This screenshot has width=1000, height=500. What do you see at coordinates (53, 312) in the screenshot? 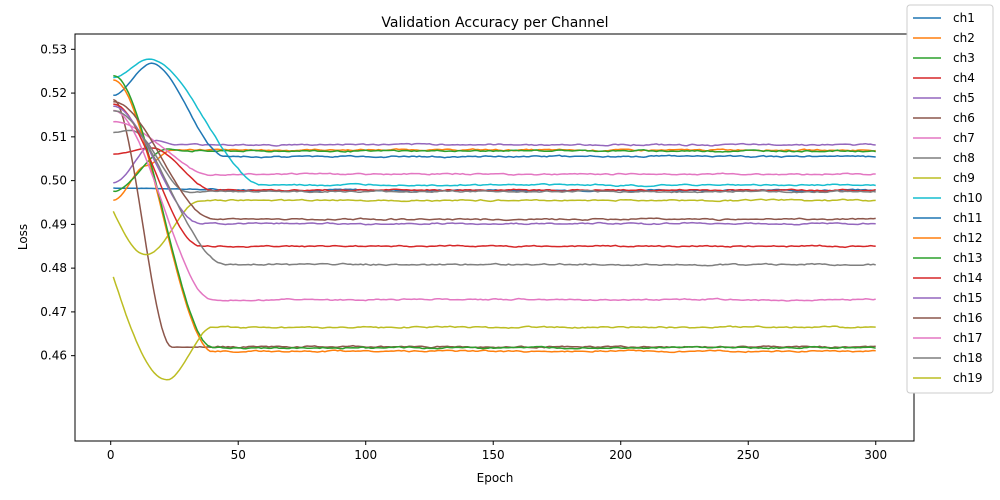
I see `y-tick-label: 0.47` at bounding box center [53, 312].